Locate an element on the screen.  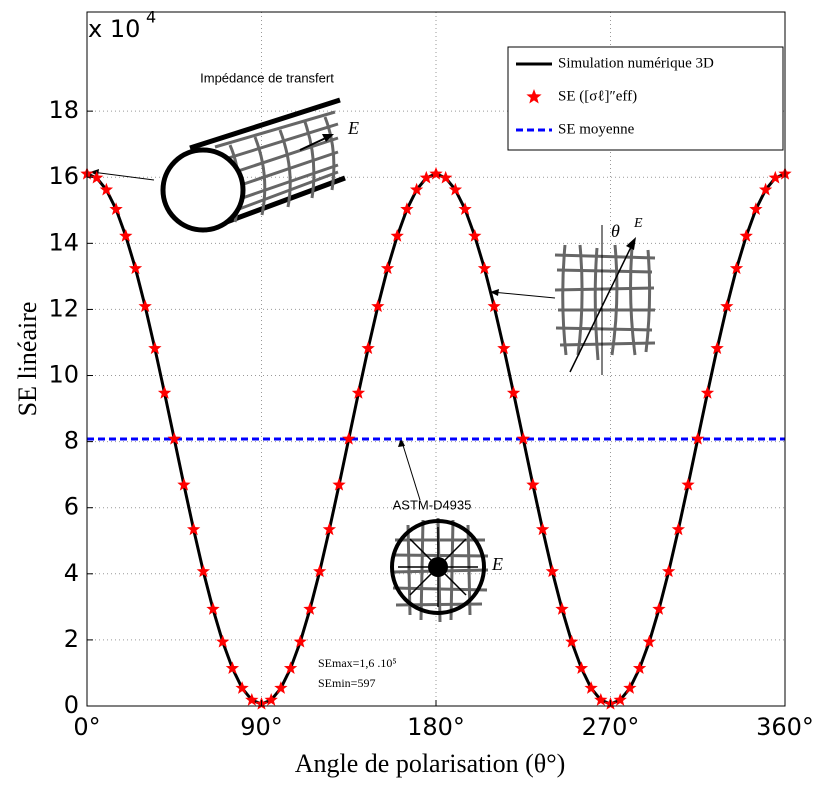
x-axis-label: Angle de polarisation (θ°) is located at coordinates (430, 763).